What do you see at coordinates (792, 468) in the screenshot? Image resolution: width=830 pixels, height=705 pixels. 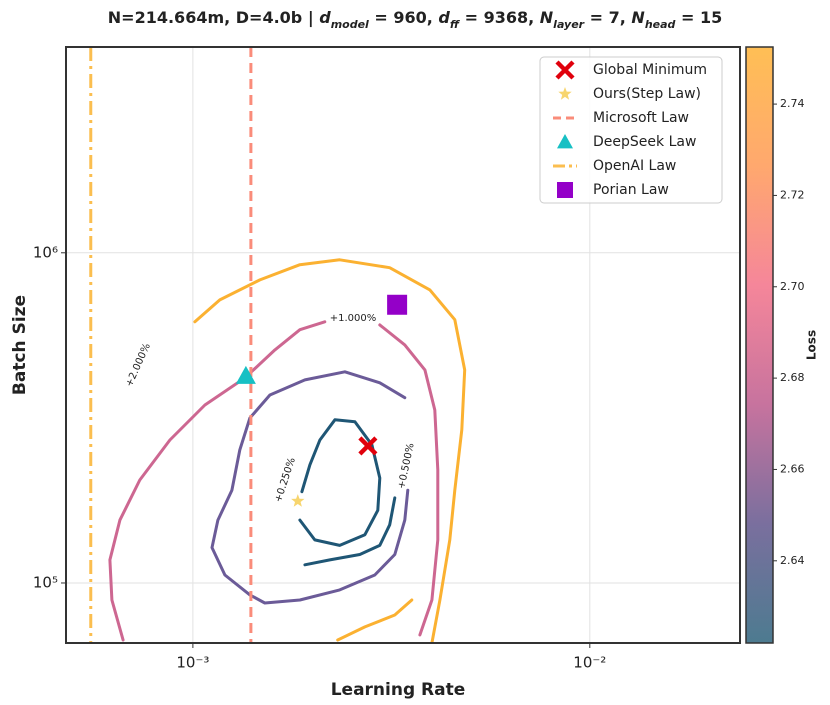 I see `colorbar-tick-label: 2.66` at bounding box center [792, 468].